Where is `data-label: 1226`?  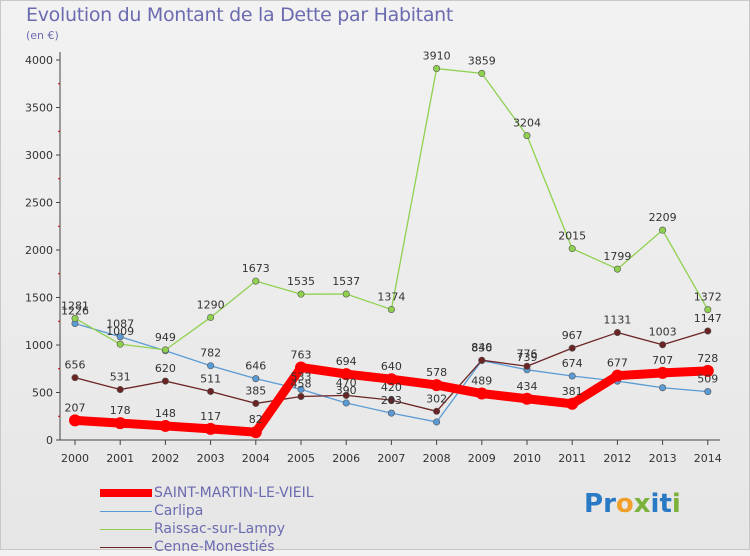
data-label: 1226 is located at coordinates (75, 311).